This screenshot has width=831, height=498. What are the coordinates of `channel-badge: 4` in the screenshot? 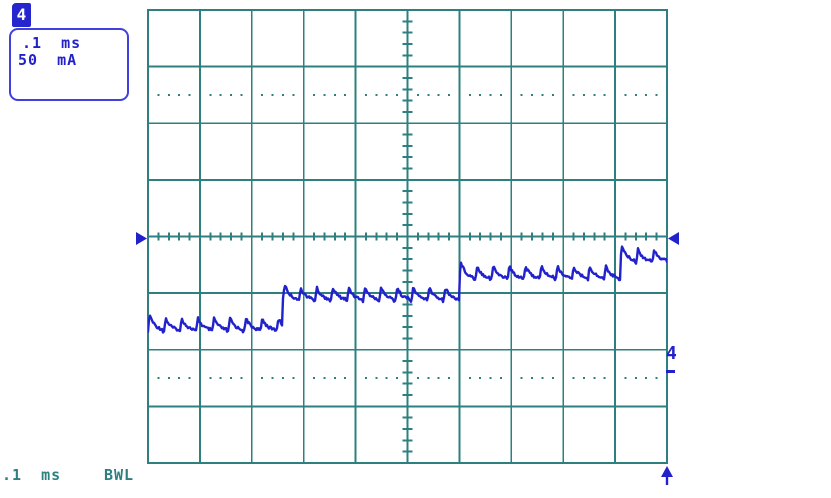 It's located at (21, 15).